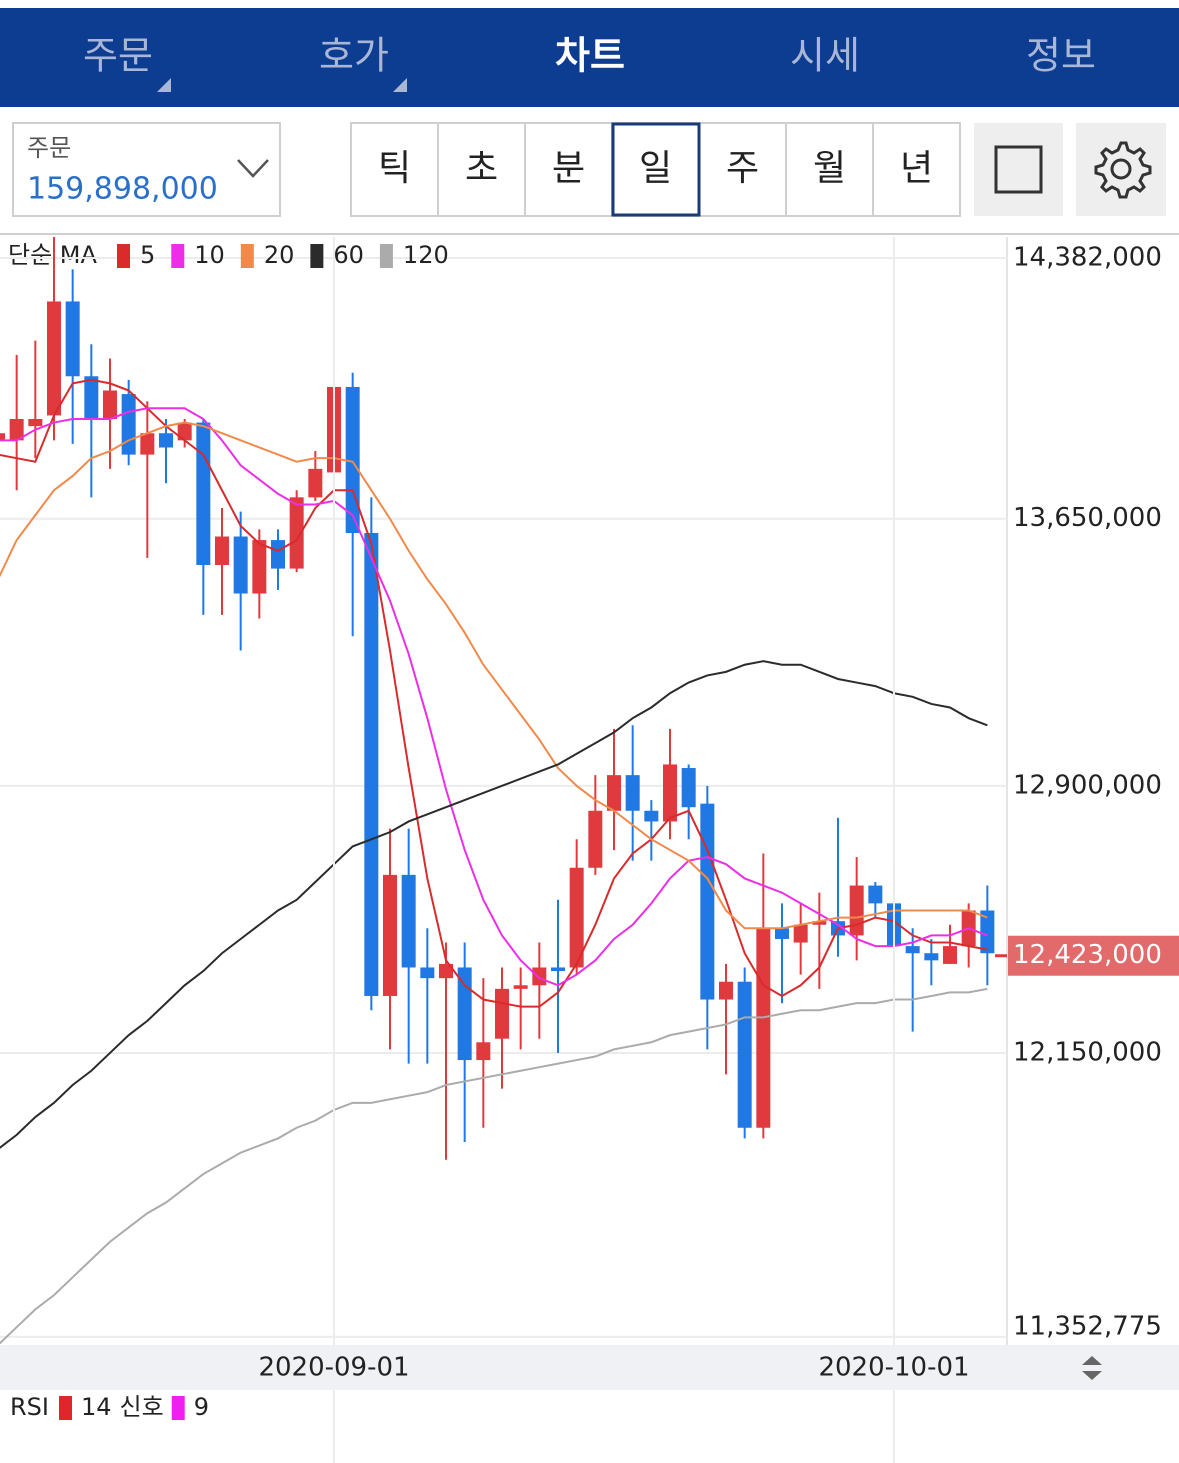 The height and width of the screenshot is (1463, 1179). What do you see at coordinates (279, 255) in the screenshot?
I see `legend-label: 20` at bounding box center [279, 255].